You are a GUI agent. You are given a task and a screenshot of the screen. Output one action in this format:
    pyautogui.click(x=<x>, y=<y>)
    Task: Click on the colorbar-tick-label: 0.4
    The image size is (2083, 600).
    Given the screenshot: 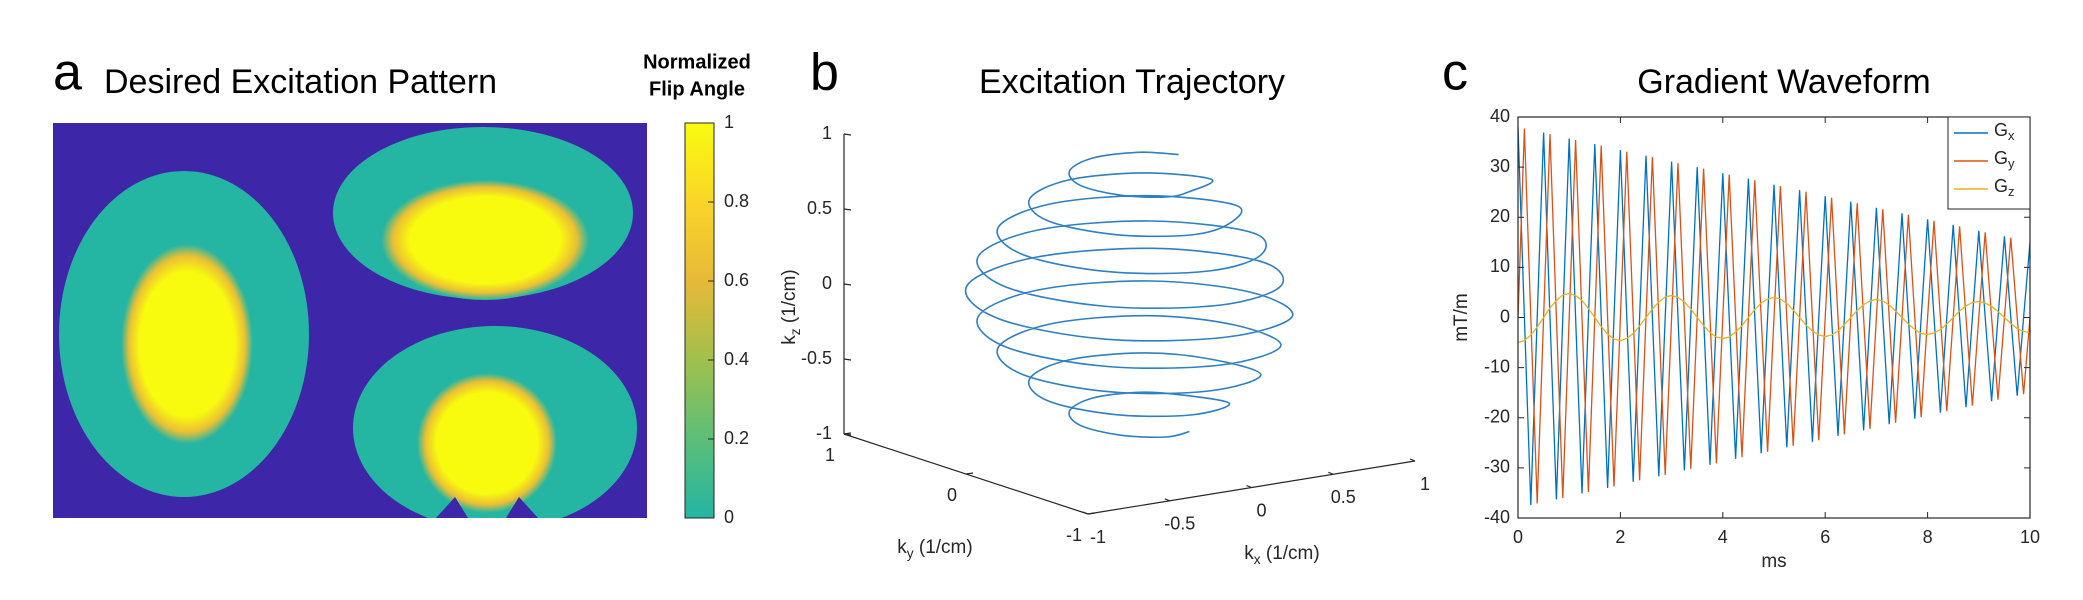 What is the action you would take?
    pyautogui.click(x=736, y=359)
    